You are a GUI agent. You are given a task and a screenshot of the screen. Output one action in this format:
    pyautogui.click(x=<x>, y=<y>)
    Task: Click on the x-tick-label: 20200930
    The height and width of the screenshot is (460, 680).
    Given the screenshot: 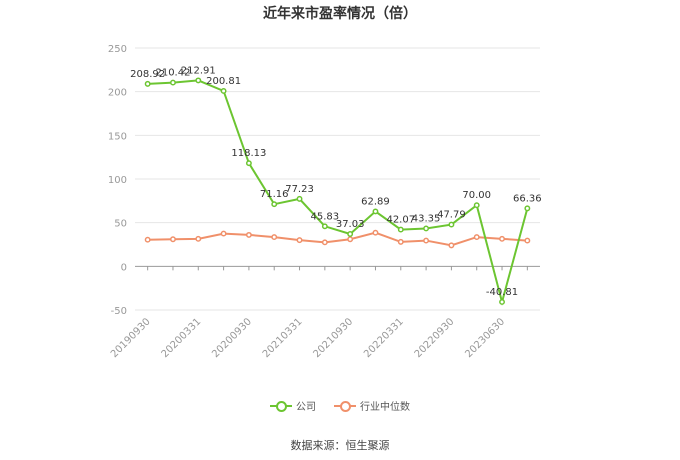 What is the action you would take?
    pyautogui.click(x=232, y=338)
    